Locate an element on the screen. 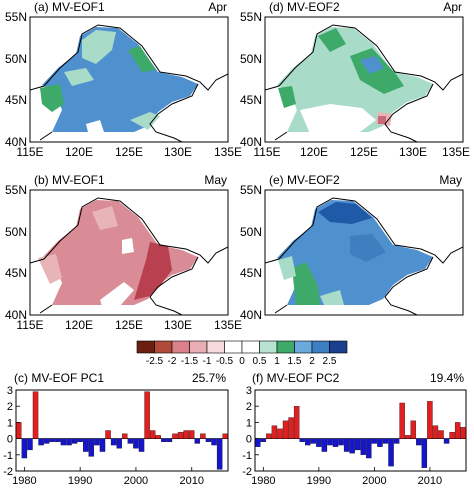 This screenshot has width=474, height=492. colorbar-label: -0.5 is located at coordinates (225, 361).